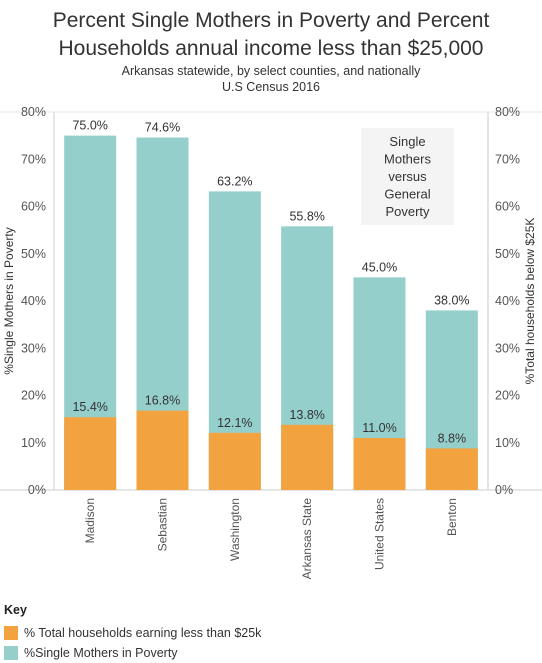 The height and width of the screenshot is (663, 542). What do you see at coordinates (530, 301) in the screenshot?
I see `y-axis-title-right: %Total households below $25K` at bounding box center [530, 301].